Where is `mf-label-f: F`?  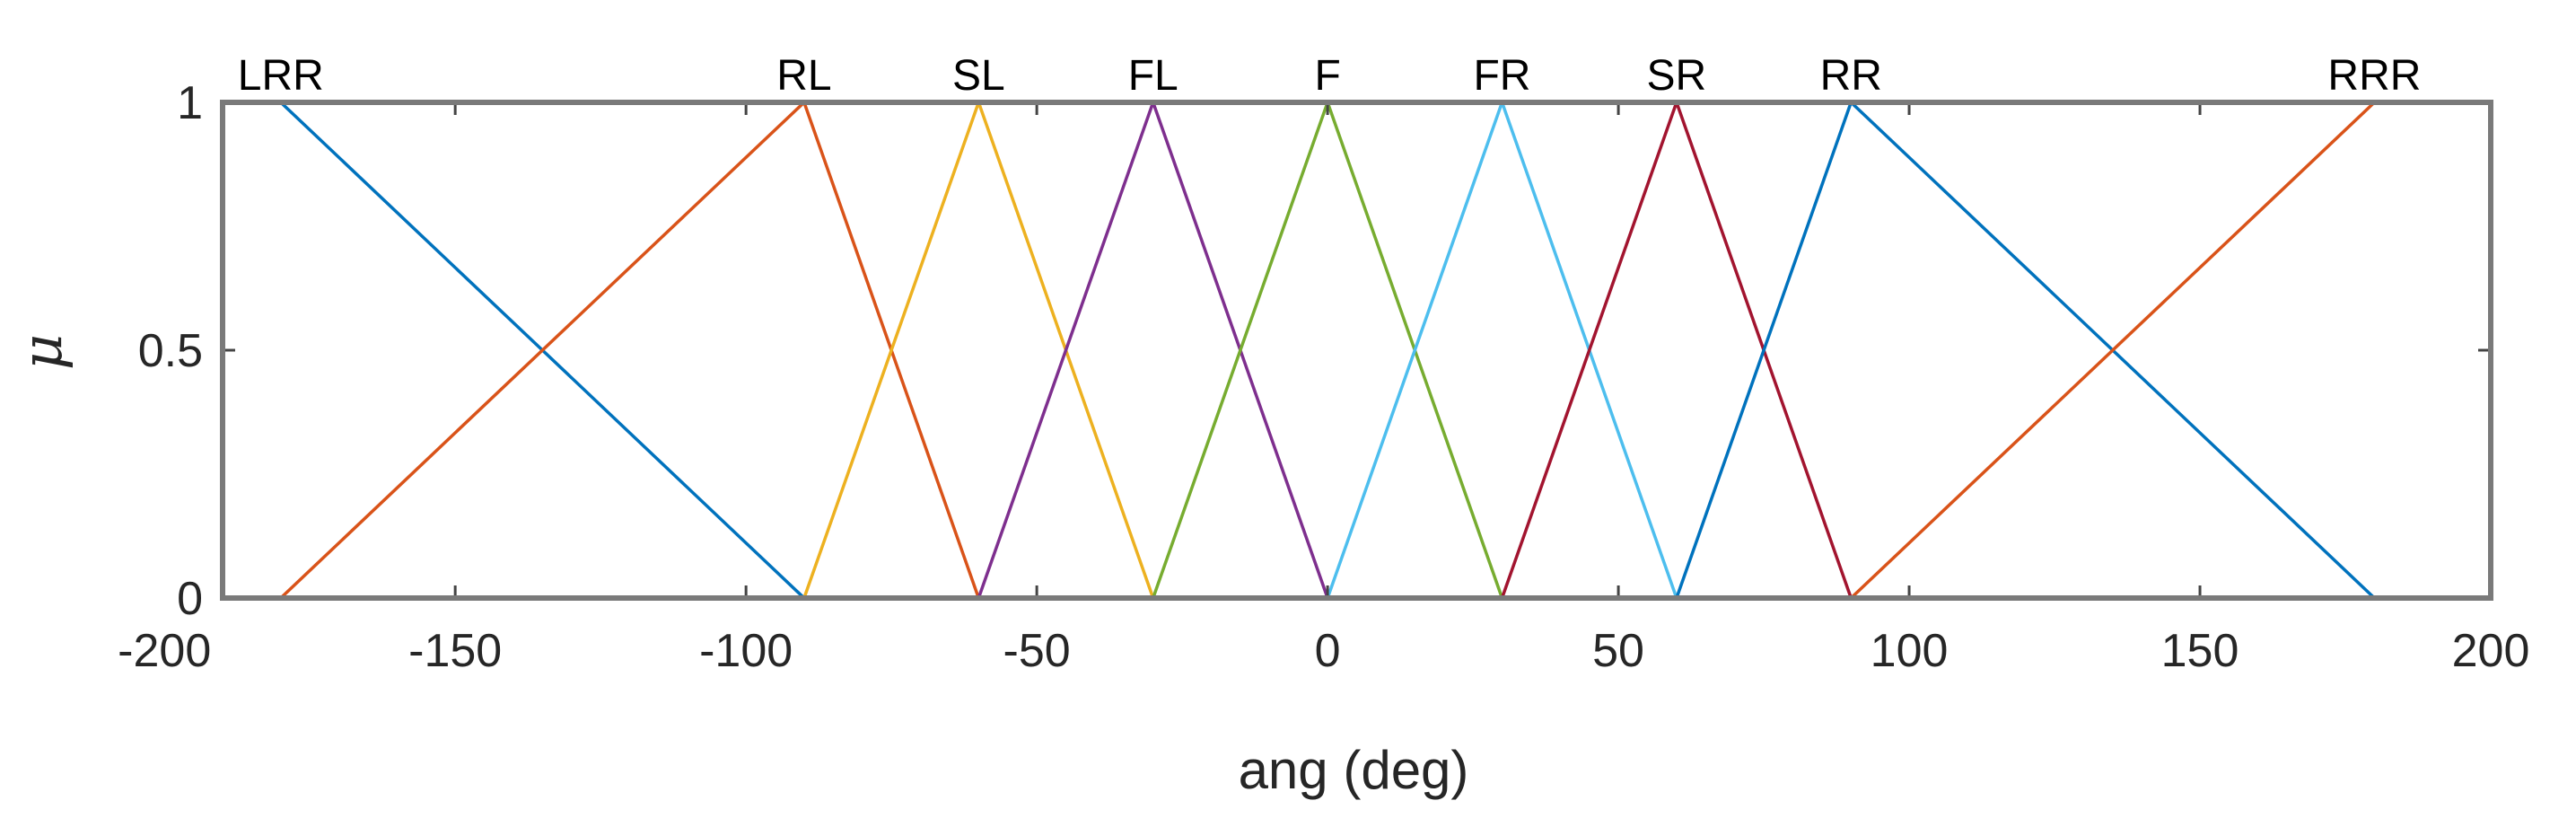 mf-label-f: F is located at coordinates (1327, 76).